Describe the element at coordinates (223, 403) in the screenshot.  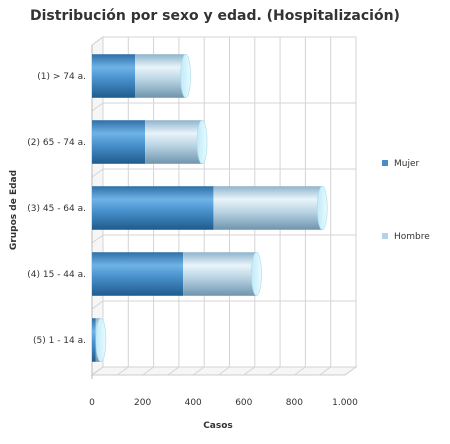
I see `x-tick-labels: 0 200 400 600 800 1.000` at that location.